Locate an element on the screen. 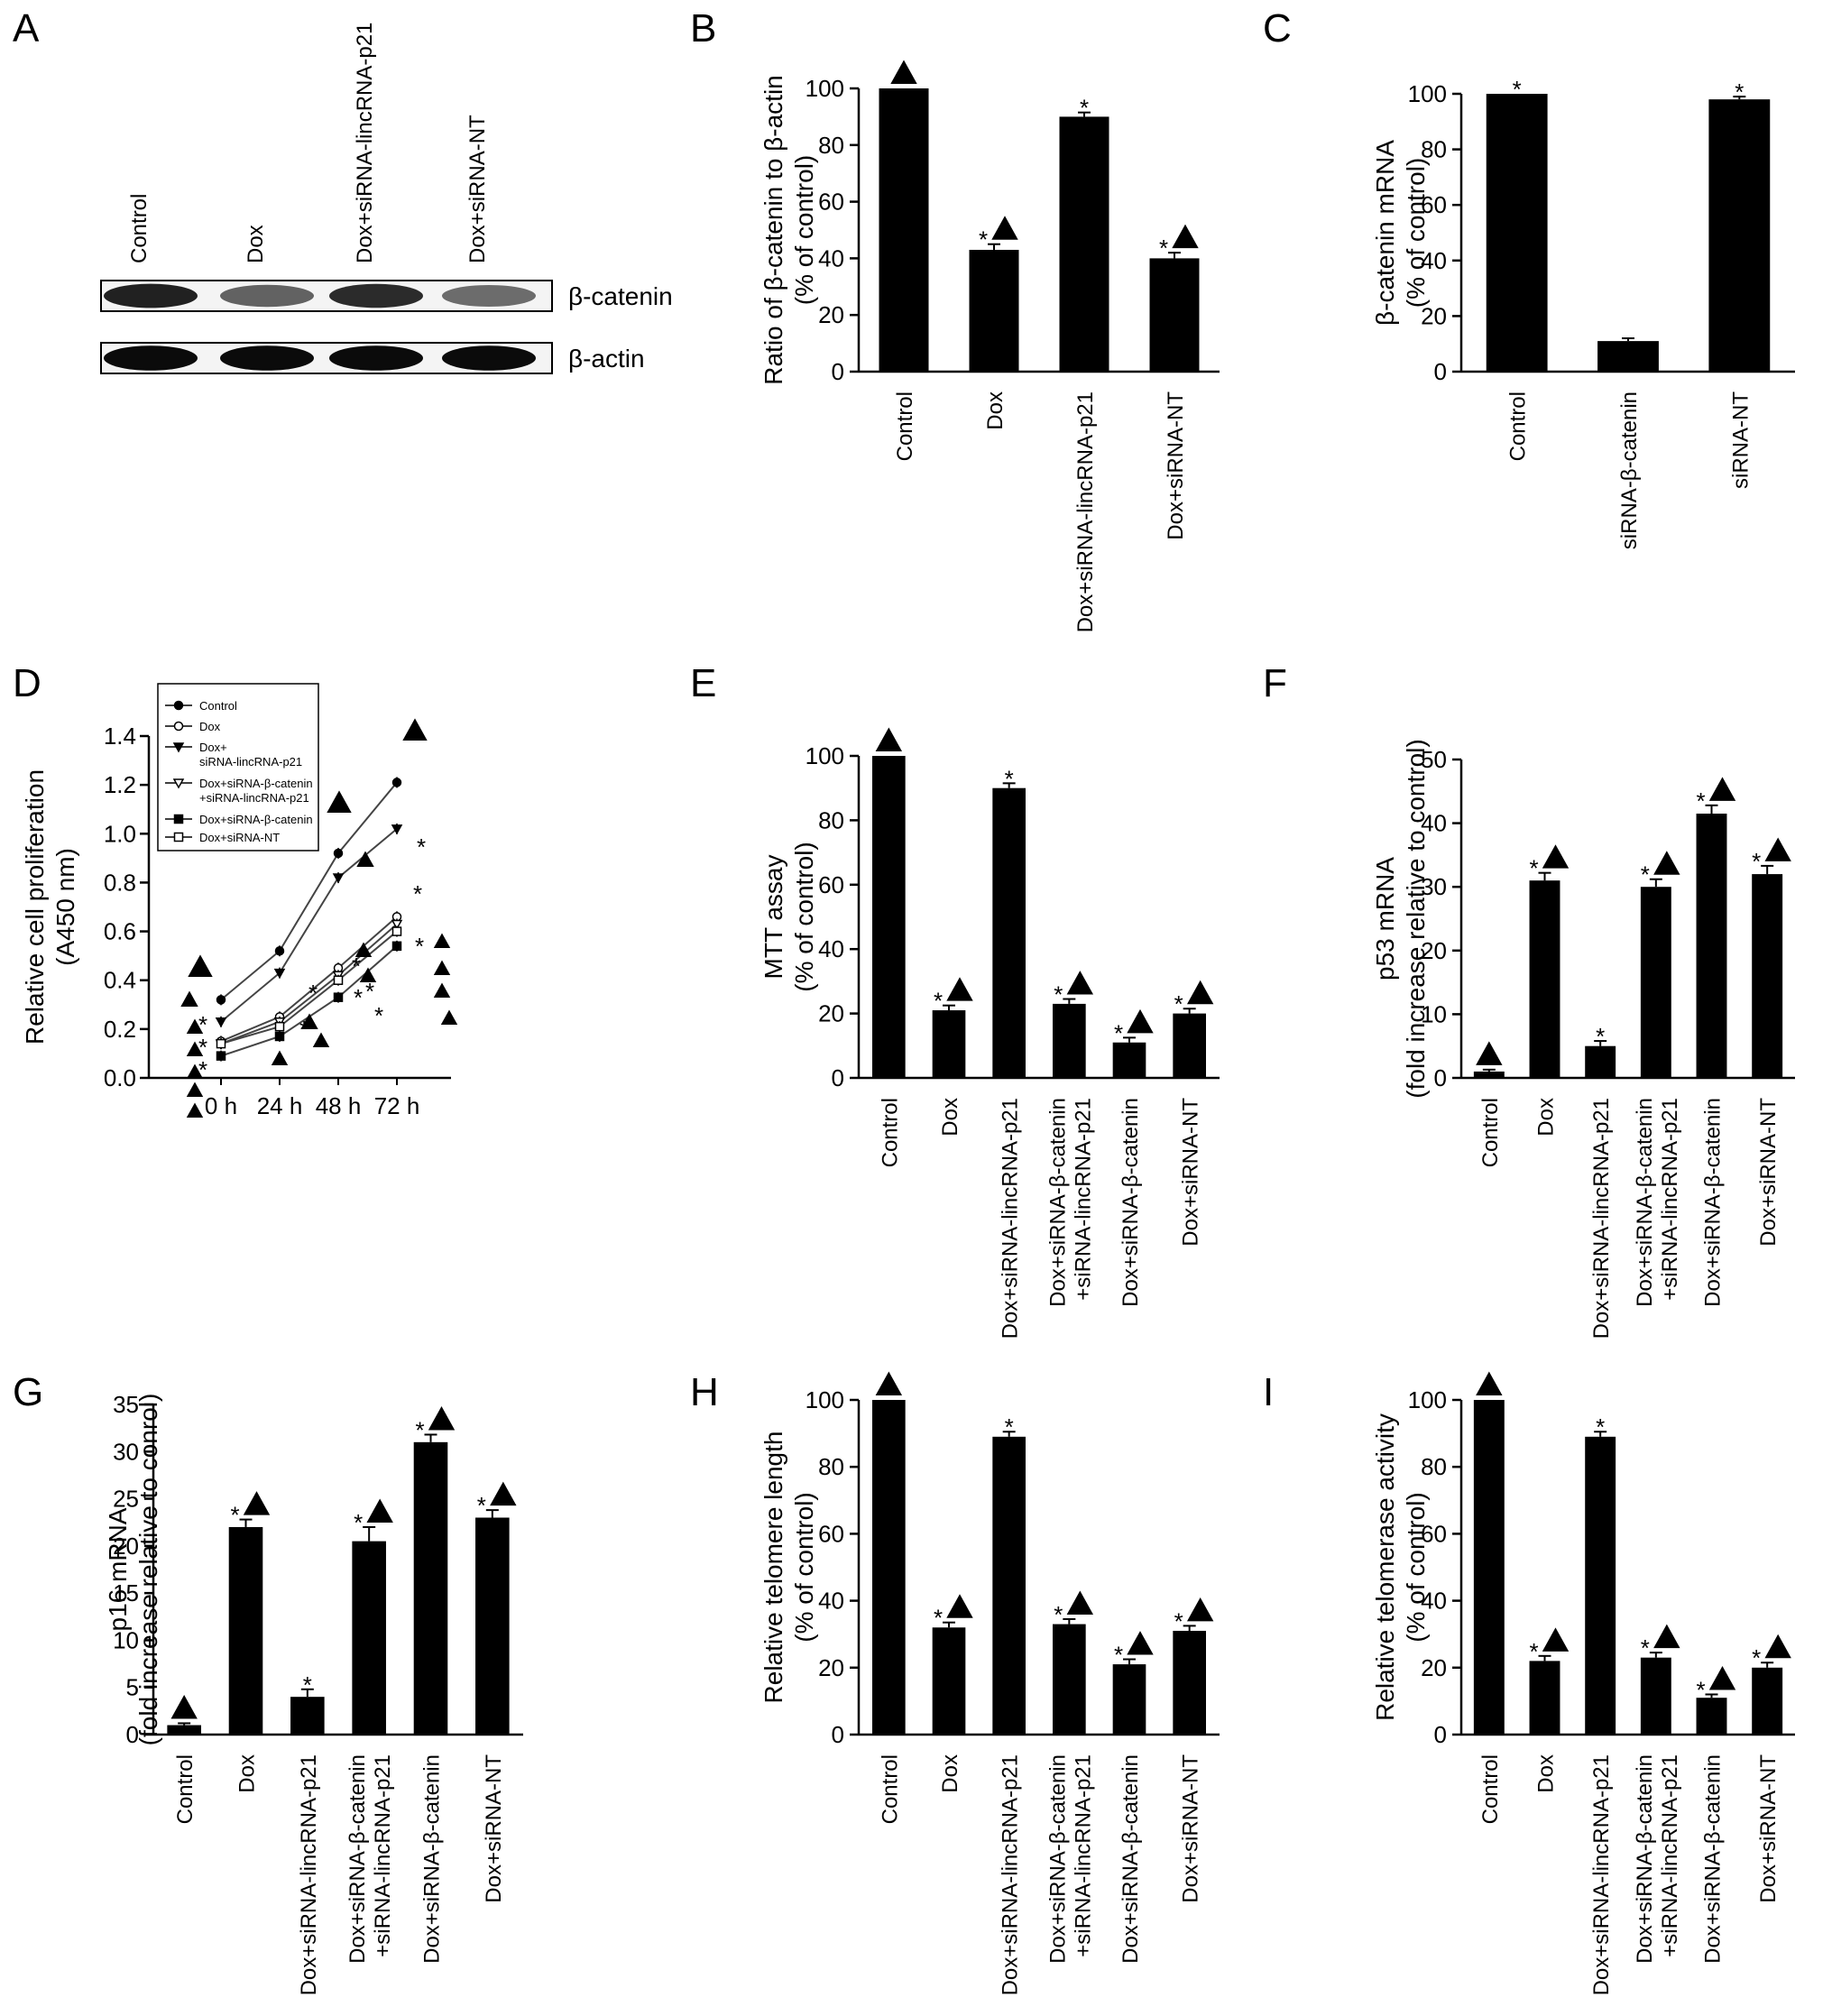  category-label-line: Dox+siRNA-lincRNA-p21 is located at coordinates (1601, 1874).